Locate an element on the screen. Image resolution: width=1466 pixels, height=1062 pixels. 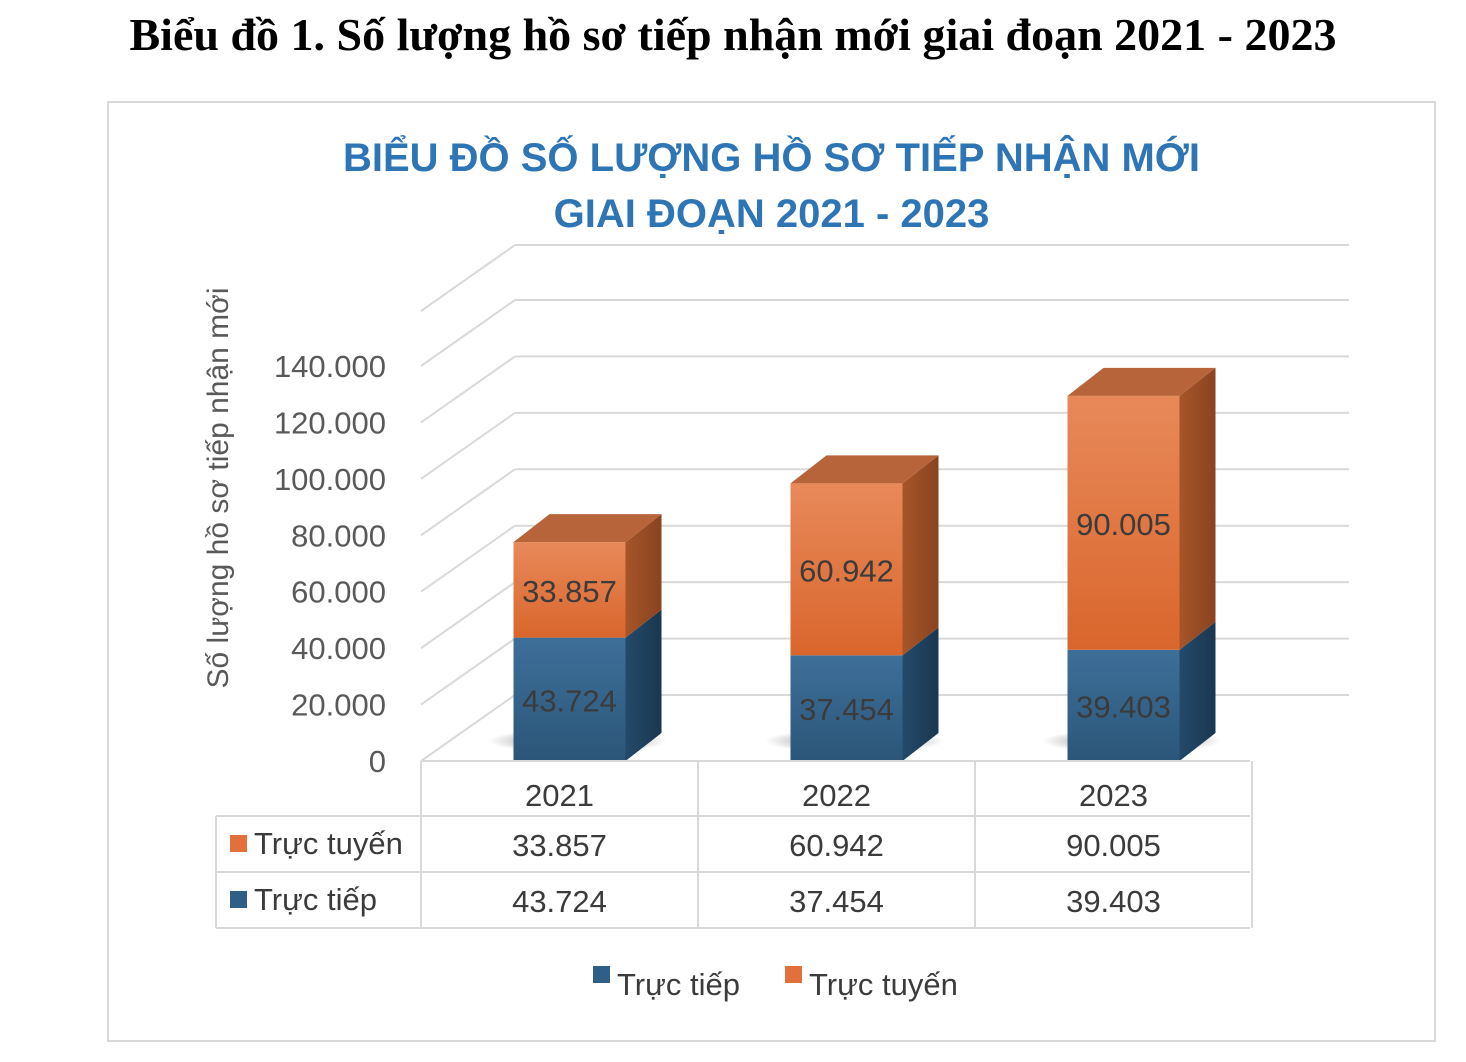
bar-2022-truc-tiep is located at coordinates (846, 708).